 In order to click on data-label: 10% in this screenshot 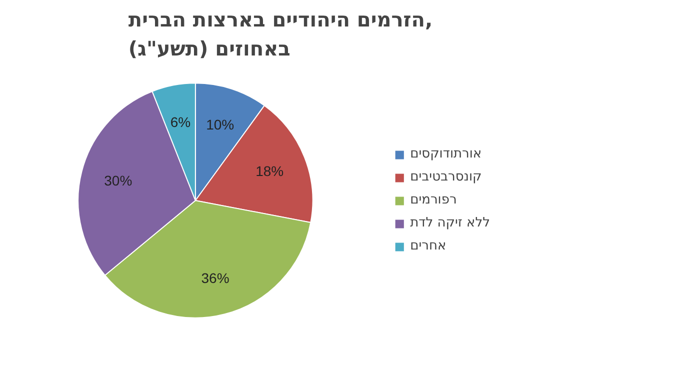, I will do `click(220, 124)`.